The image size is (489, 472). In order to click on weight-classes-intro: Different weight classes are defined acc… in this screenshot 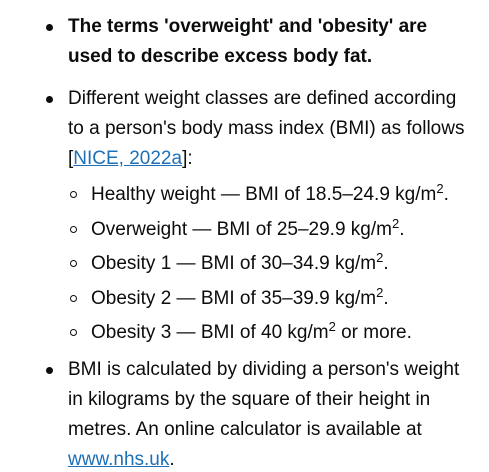, I will do `click(266, 128)`.